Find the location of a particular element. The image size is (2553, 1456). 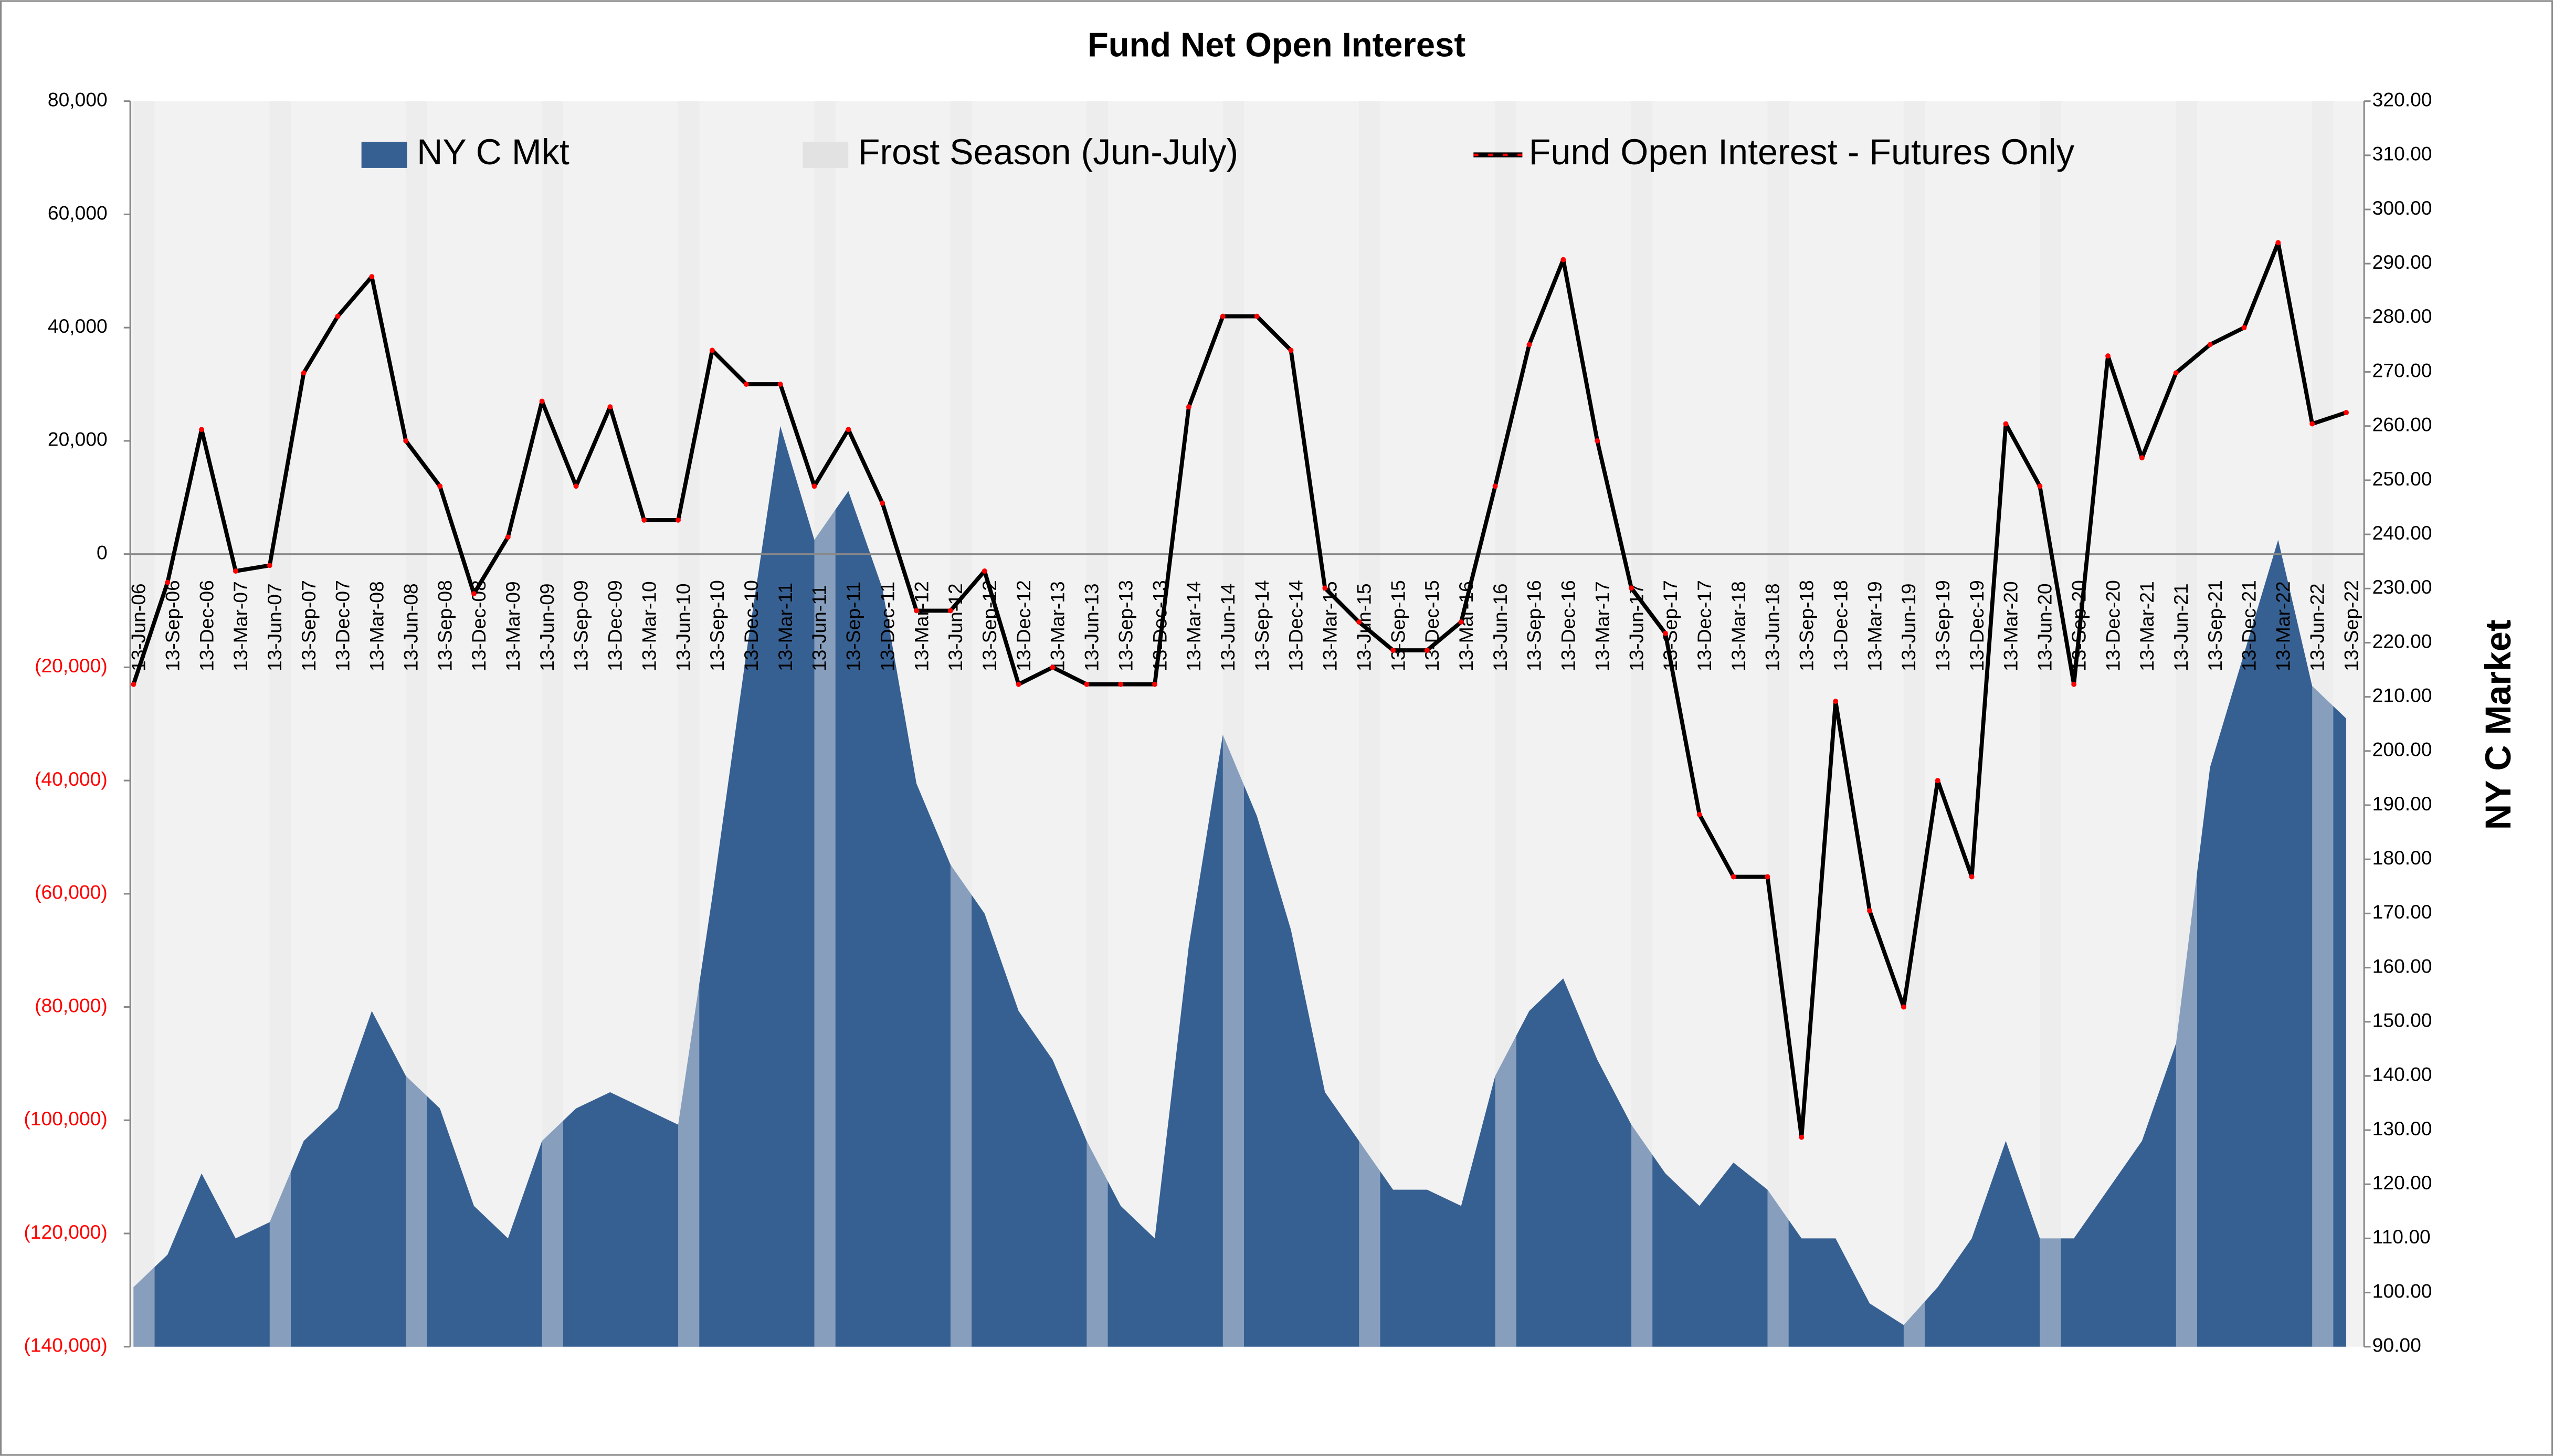

x-tick-label: 13-Jun-14 is located at coordinates (1228, 627).